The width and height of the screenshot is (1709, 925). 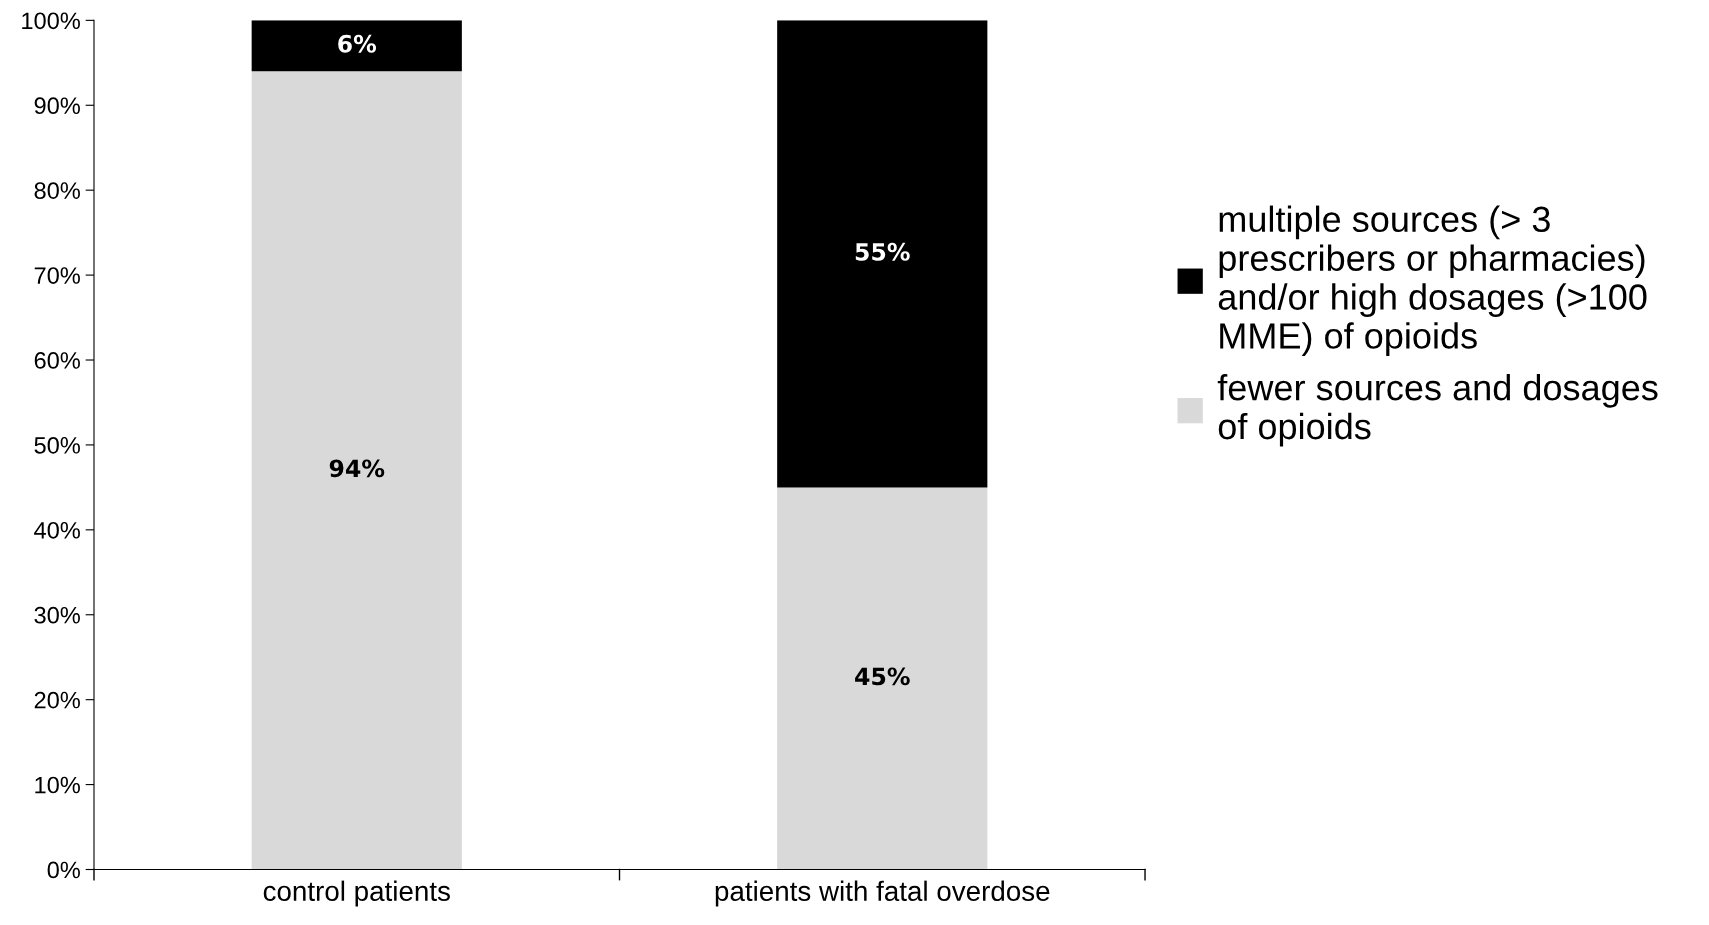 What do you see at coordinates (57, 275) in the screenshot?
I see `y-tick-label: 70%` at bounding box center [57, 275].